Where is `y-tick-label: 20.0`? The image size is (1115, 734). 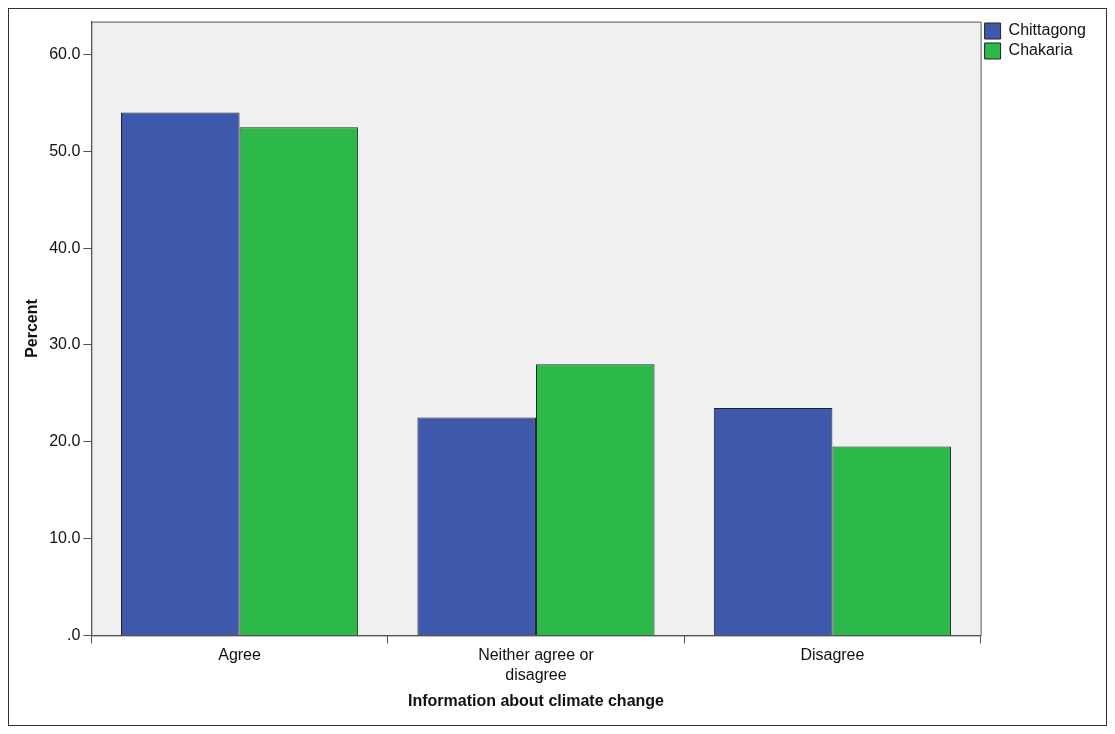 y-tick-label: 20.0 is located at coordinates (65, 441).